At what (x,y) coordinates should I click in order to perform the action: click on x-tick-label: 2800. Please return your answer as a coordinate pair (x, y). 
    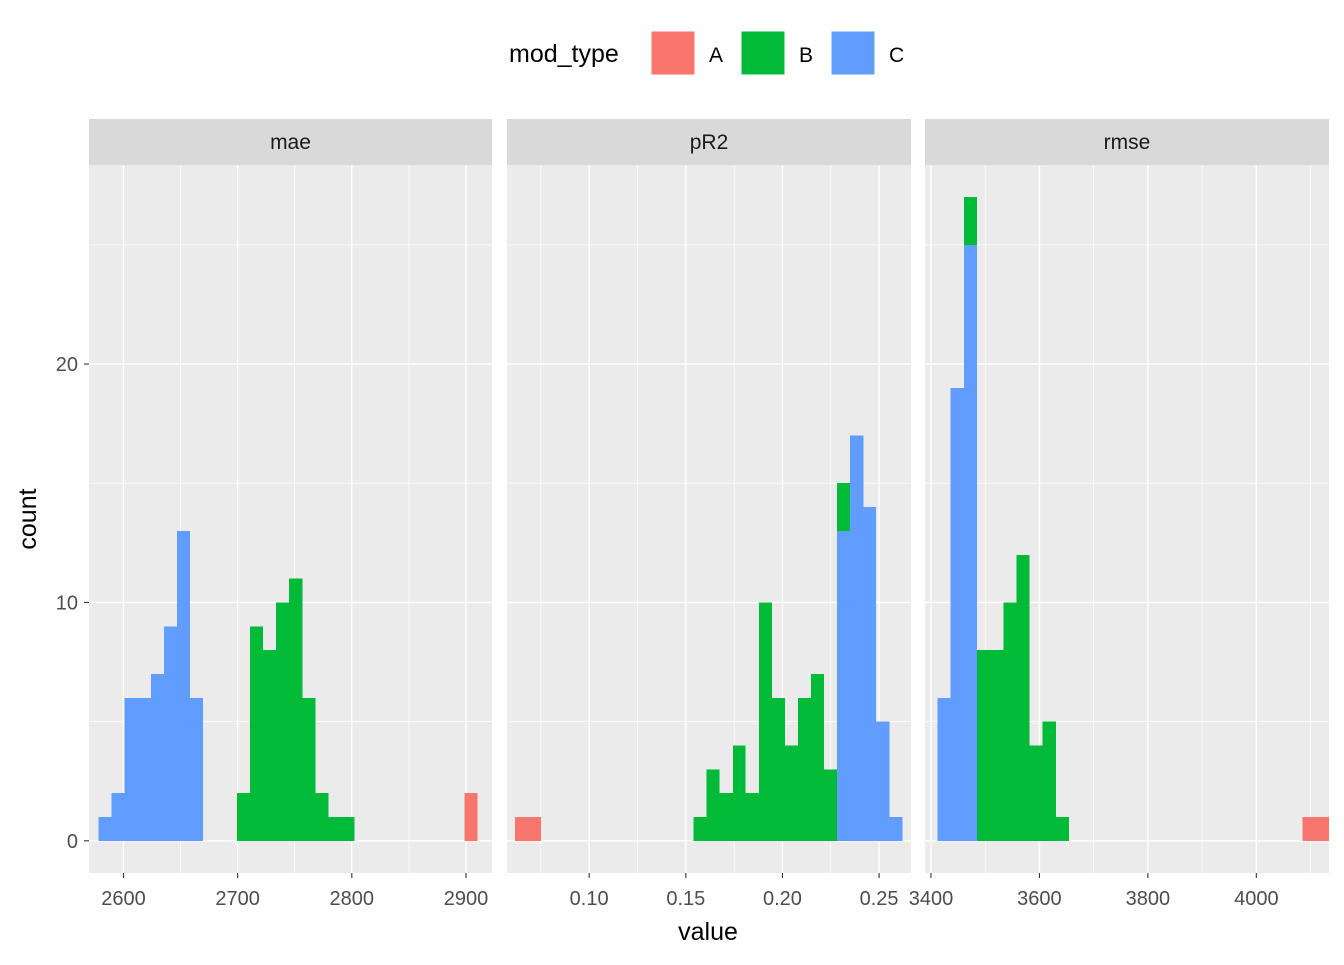
    Looking at the image, I should click on (352, 899).